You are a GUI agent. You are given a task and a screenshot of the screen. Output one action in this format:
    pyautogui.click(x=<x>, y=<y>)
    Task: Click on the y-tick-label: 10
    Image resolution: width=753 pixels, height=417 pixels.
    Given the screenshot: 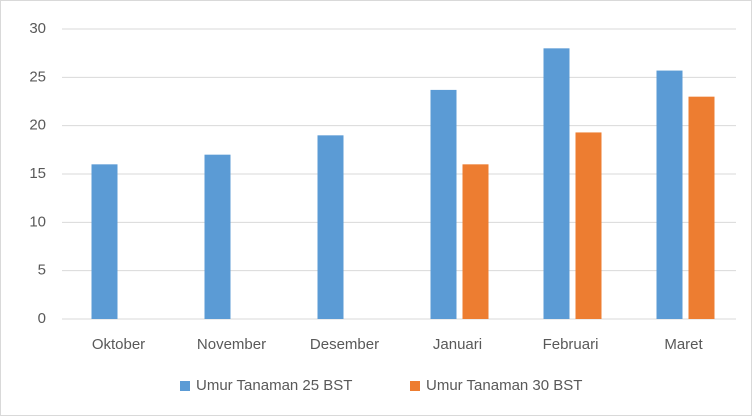 What is the action you would take?
    pyautogui.click(x=37, y=221)
    